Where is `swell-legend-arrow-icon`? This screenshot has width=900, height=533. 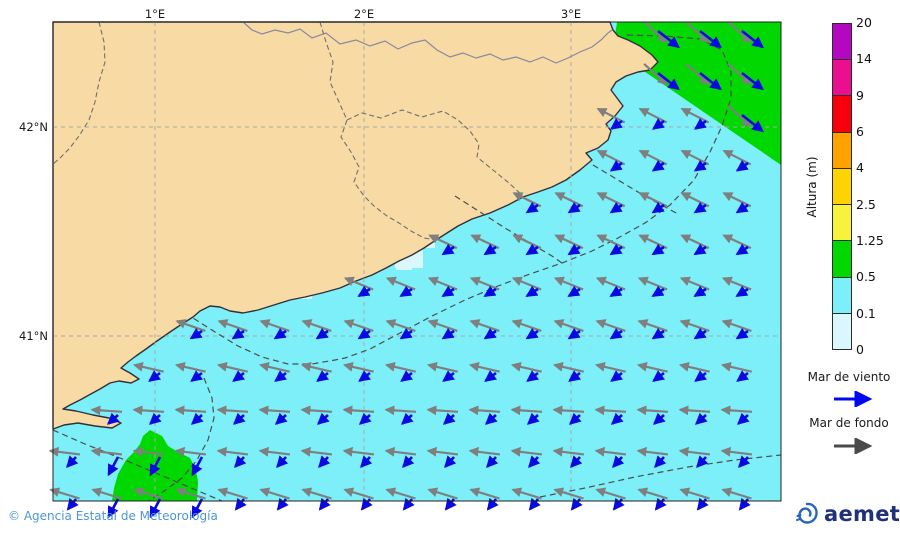 swell-legend-arrow-icon is located at coordinates (853, 446).